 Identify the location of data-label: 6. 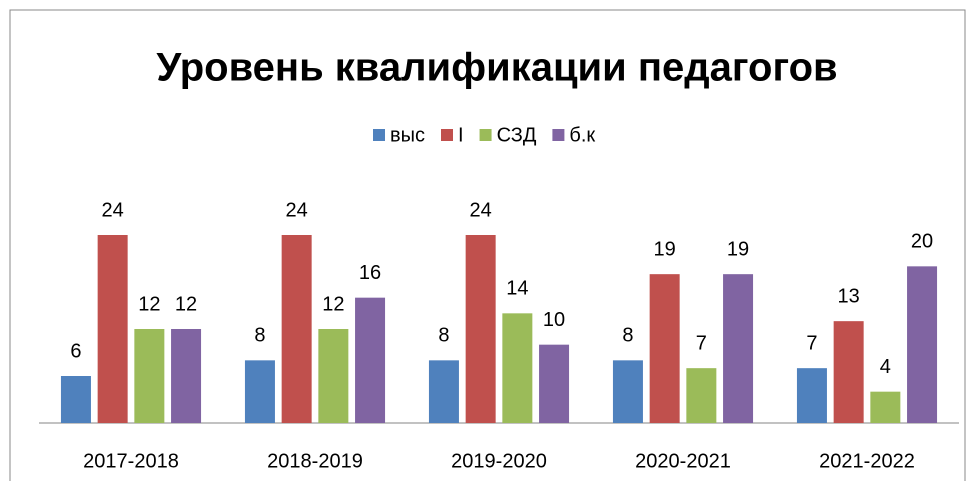
(75, 351).